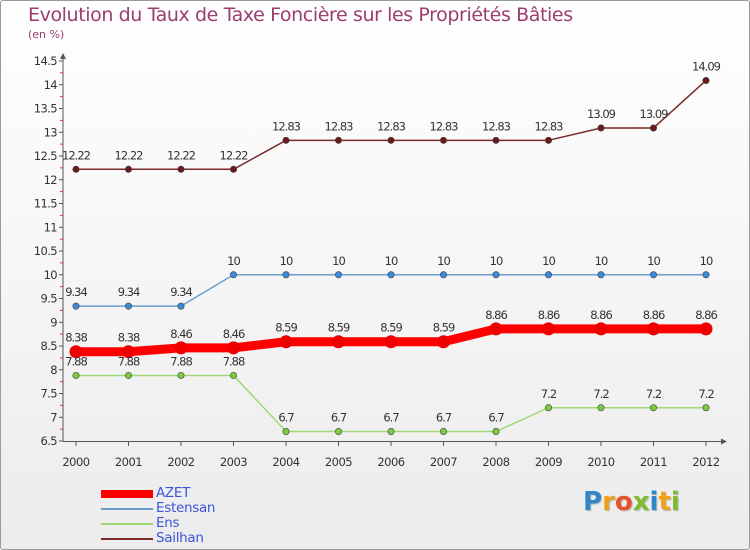  What do you see at coordinates (51, 85) in the screenshot?
I see `y-tick-label: 14` at bounding box center [51, 85].